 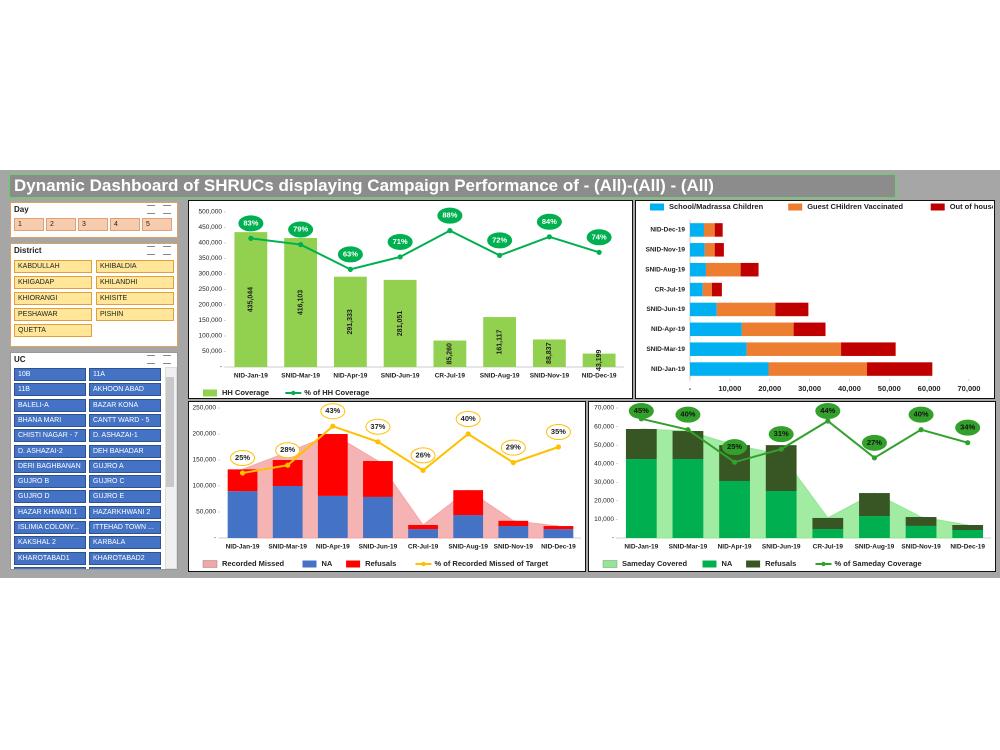 What do you see at coordinates (50, 482) in the screenshot?
I see `slicer-item: GUJRO B` at bounding box center [50, 482].